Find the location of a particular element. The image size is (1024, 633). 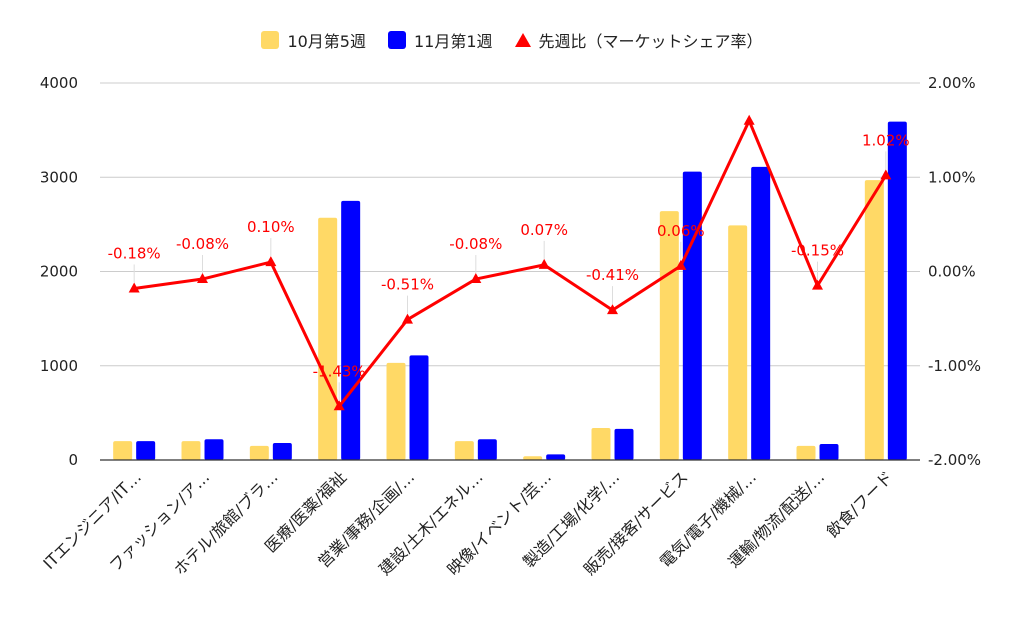

legend-item-oct-week5: 10月第5週 is located at coordinates (313, 40).